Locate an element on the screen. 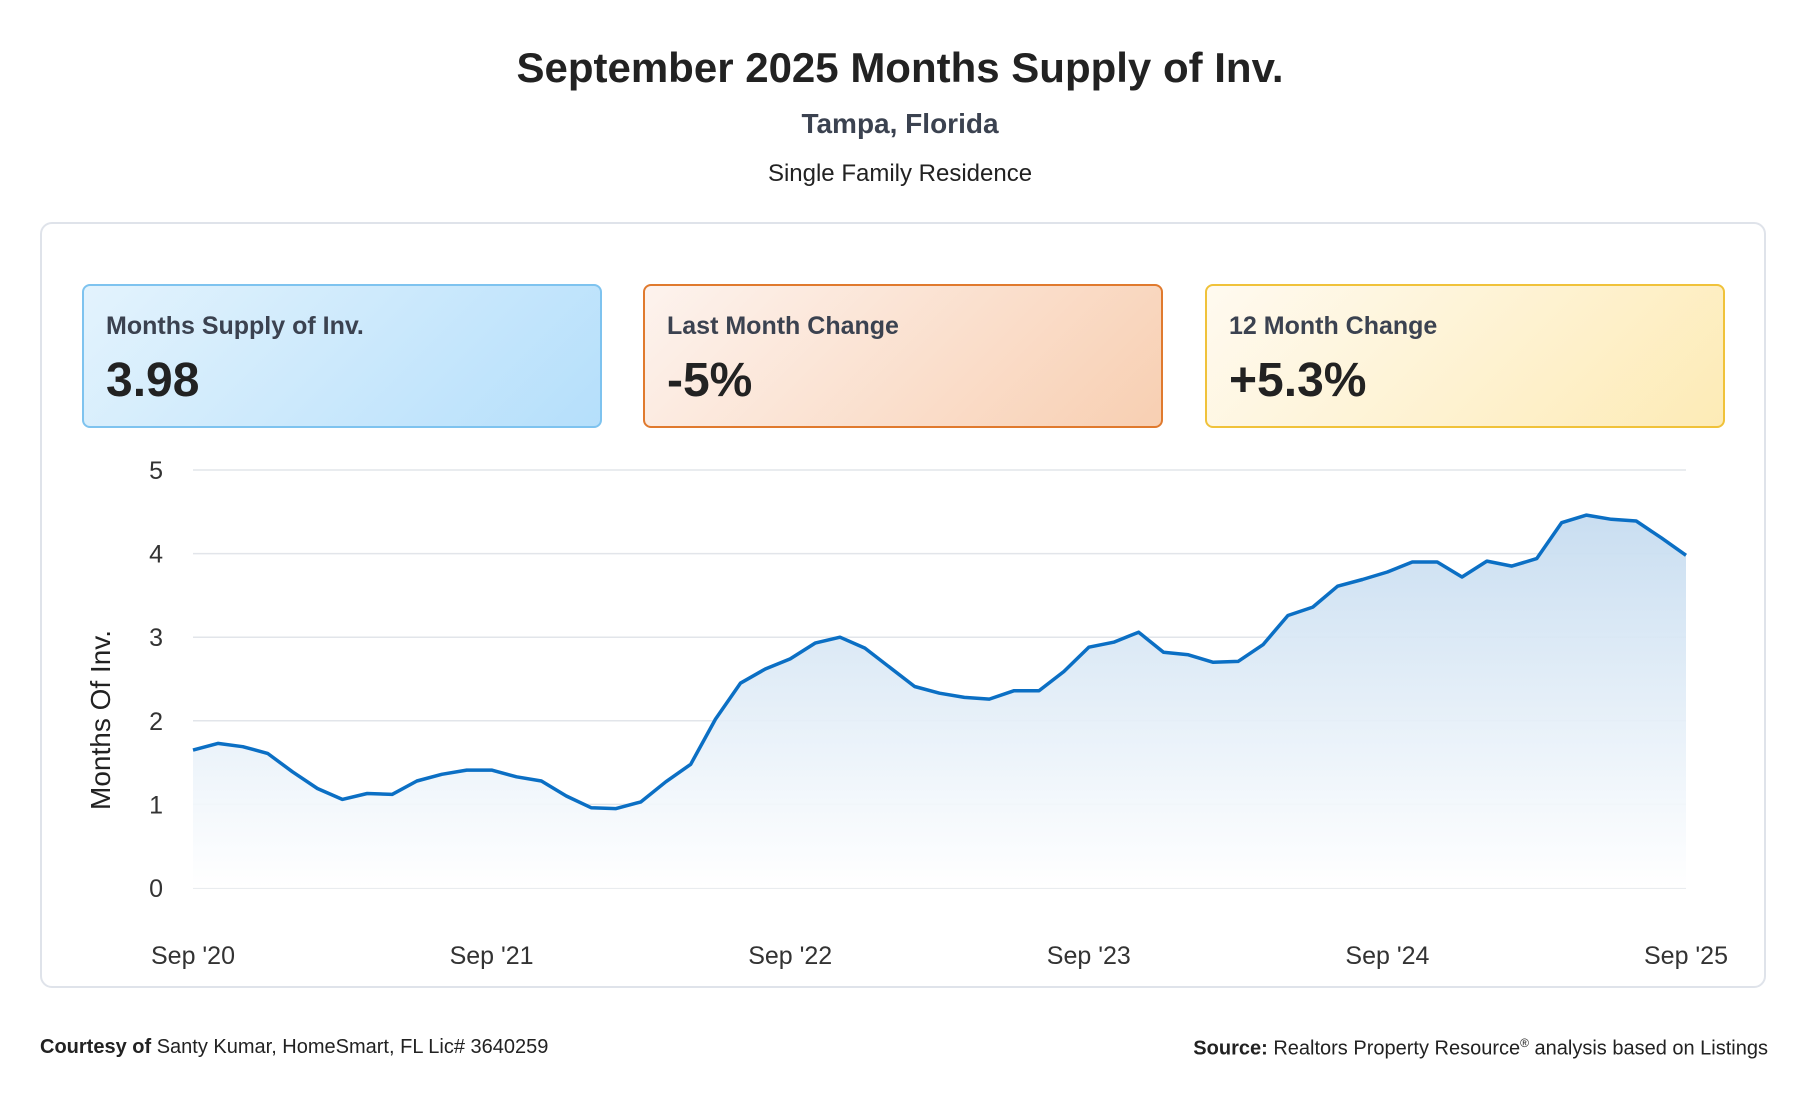  x-tick-label: Sep '20 is located at coordinates (193, 956).